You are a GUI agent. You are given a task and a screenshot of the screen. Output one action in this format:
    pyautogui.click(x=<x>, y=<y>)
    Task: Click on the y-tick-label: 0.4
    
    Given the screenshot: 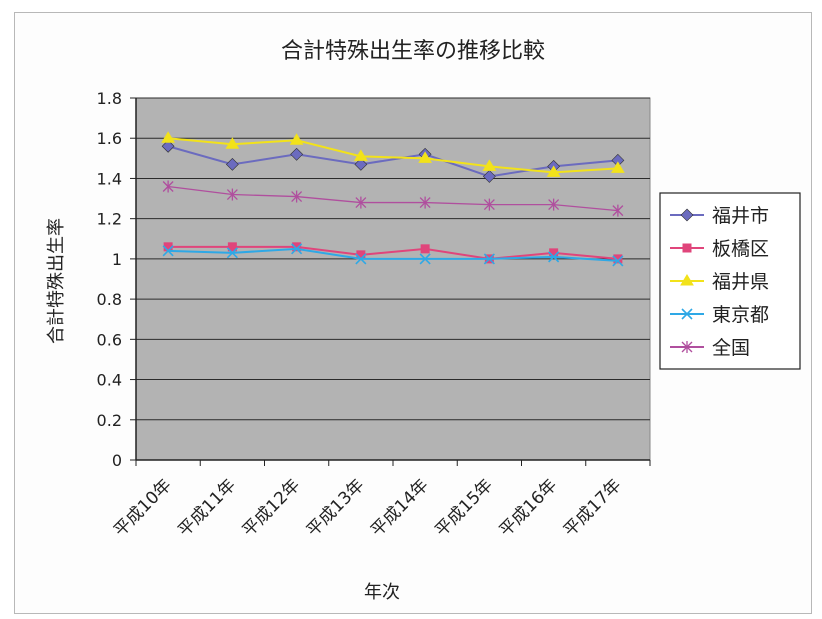 What is the action you would take?
    pyautogui.click(x=109, y=380)
    